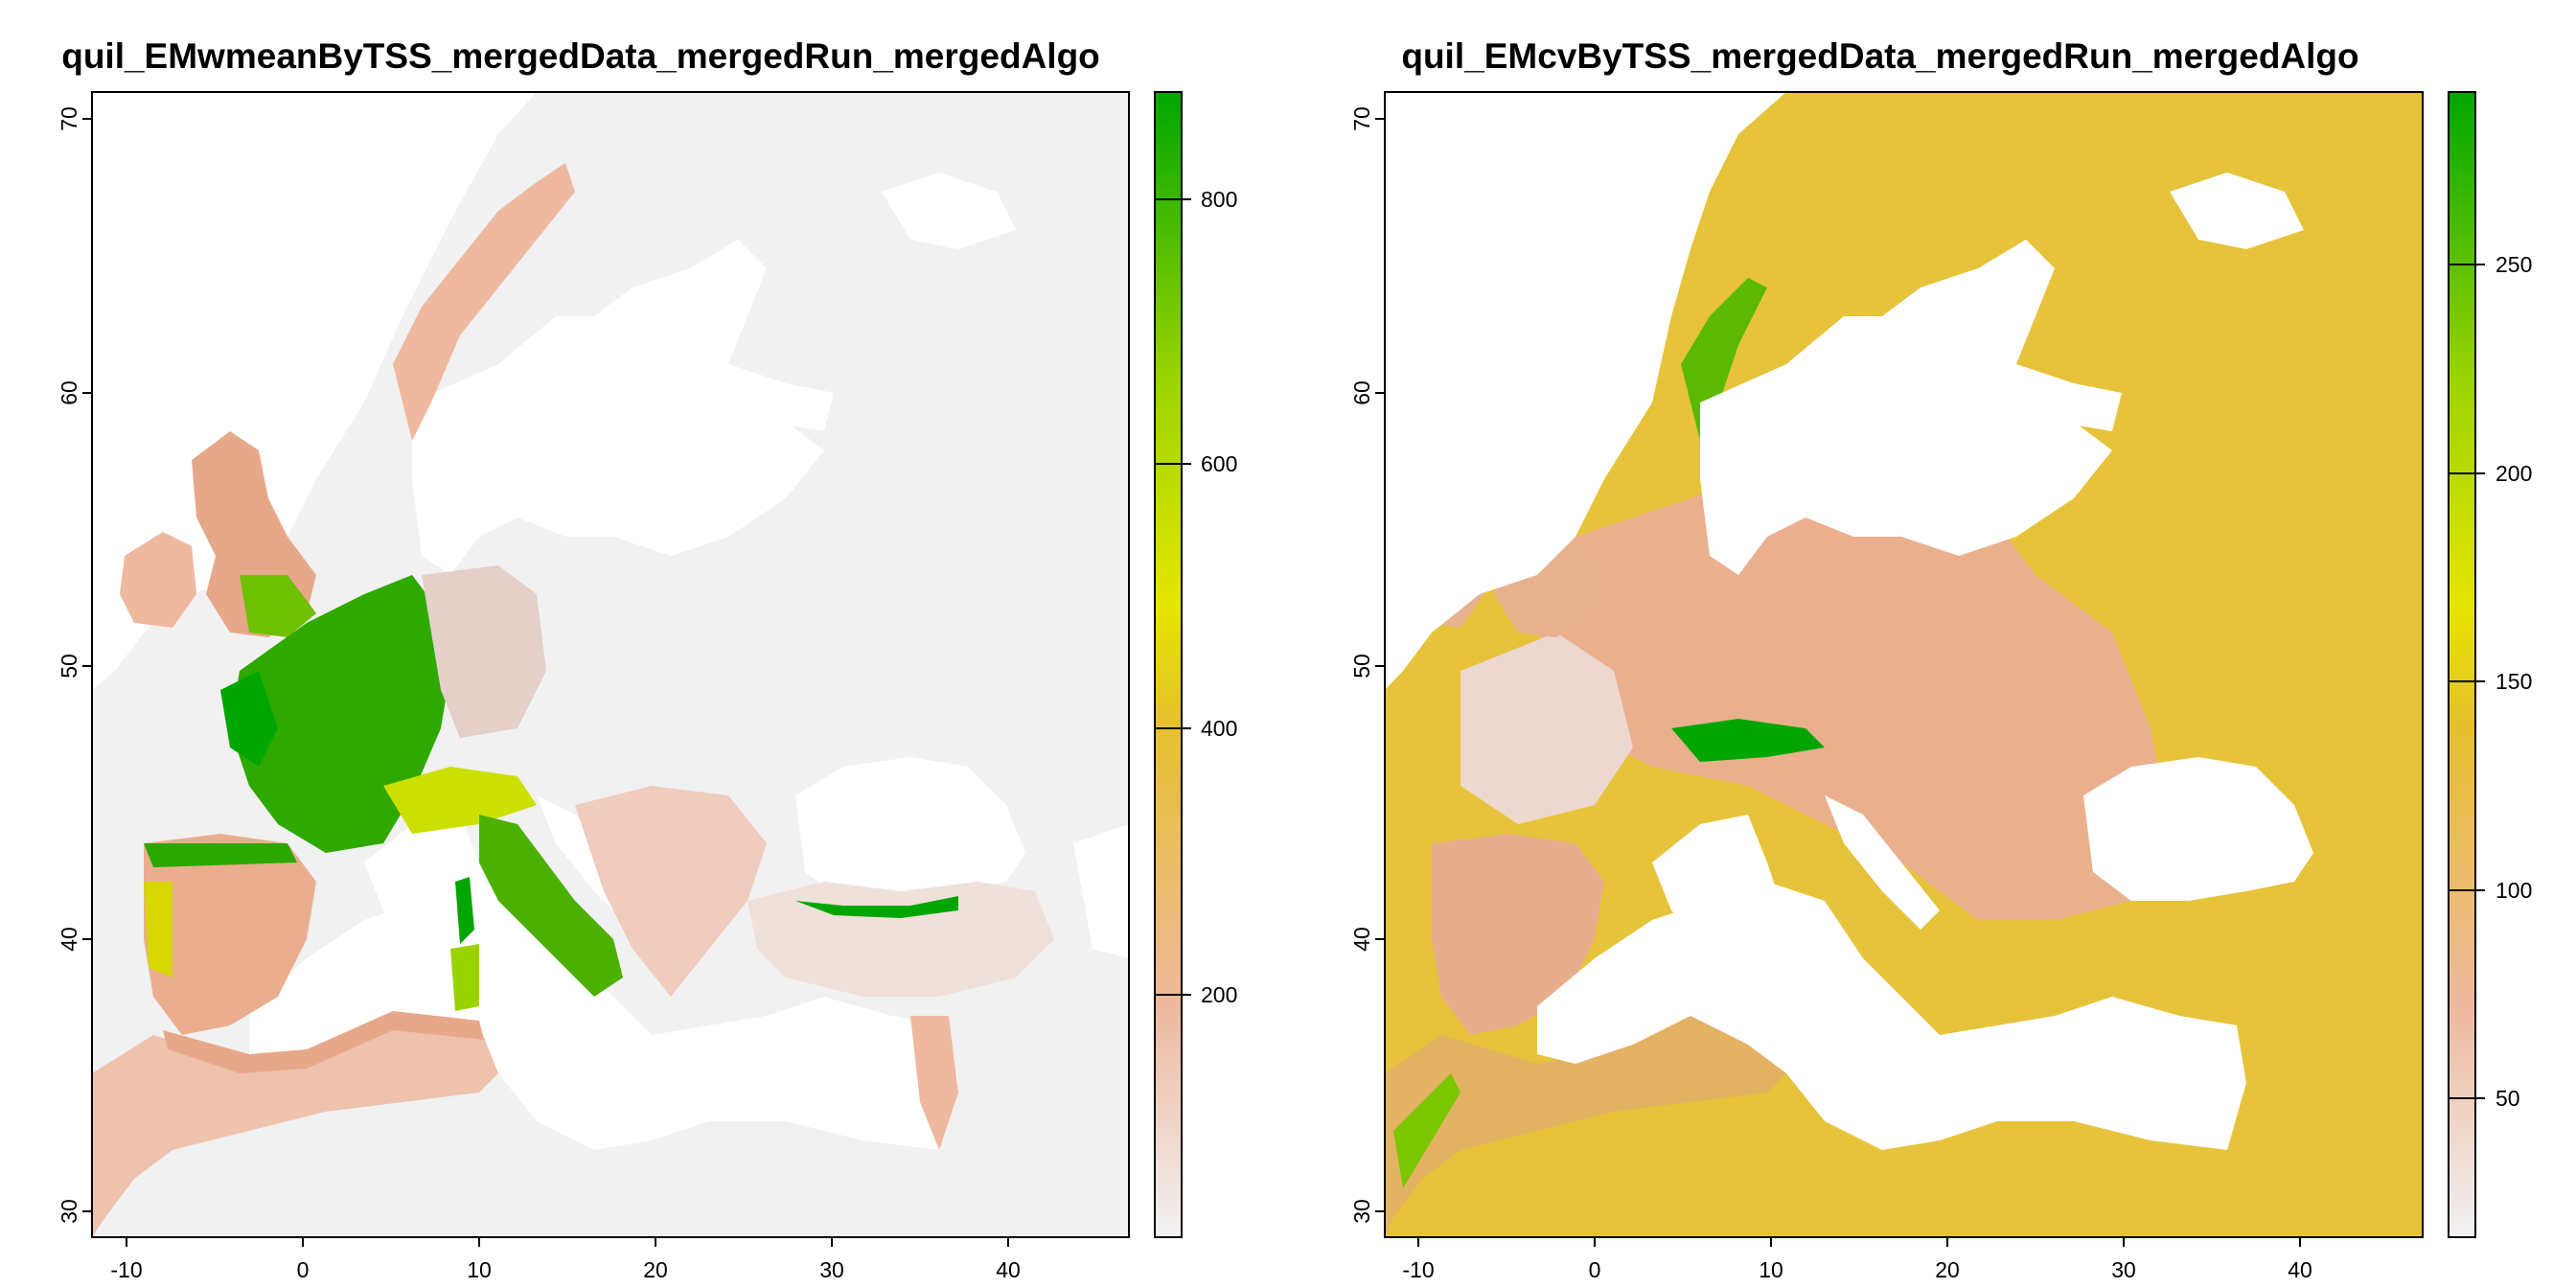 The image size is (2576, 1288). I want to click on land-iberia-west, so click(158, 930).